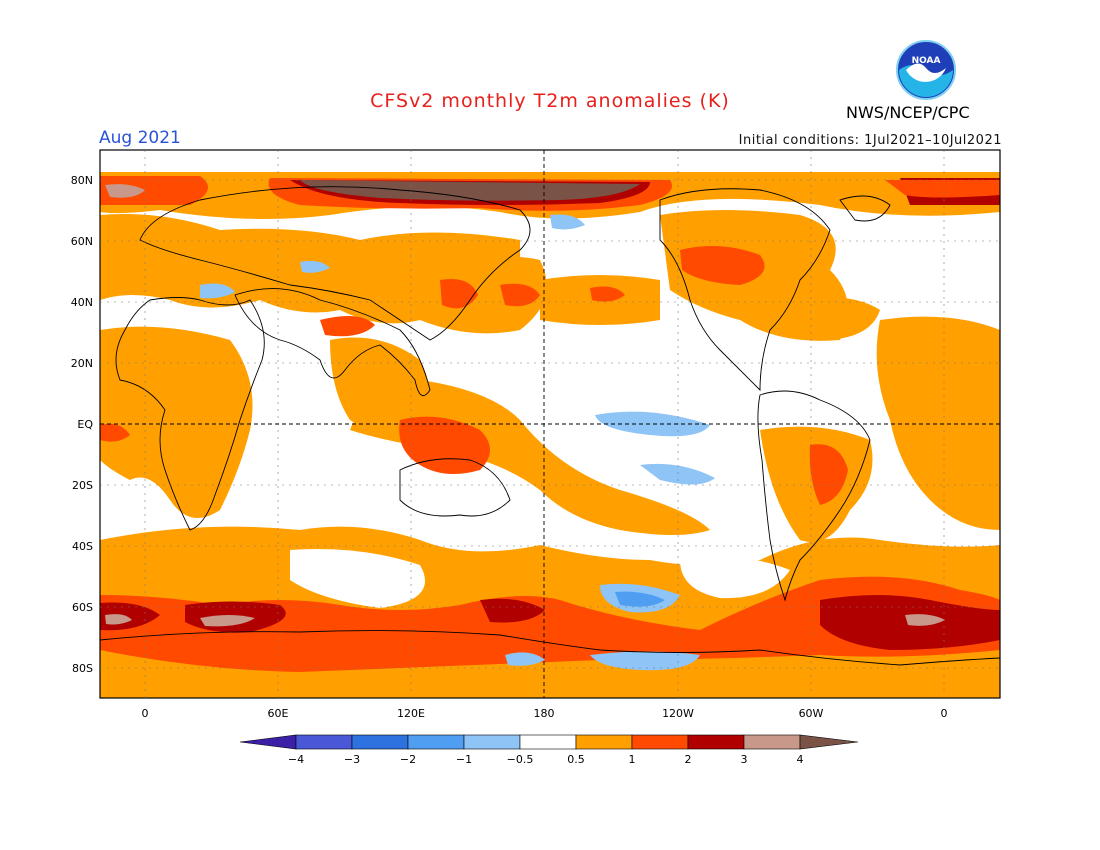  What do you see at coordinates (408, 759) in the screenshot?
I see `colorbar-label: −2` at bounding box center [408, 759].